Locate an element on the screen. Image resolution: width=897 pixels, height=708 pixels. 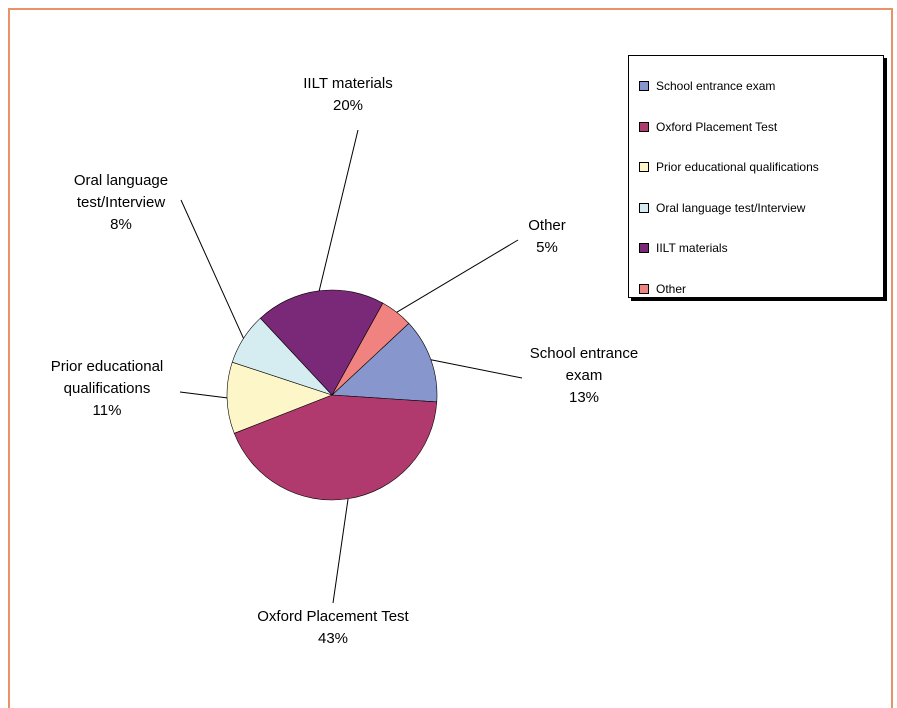
legend-item: Prior educational qualifications is located at coordinates (756, 167).